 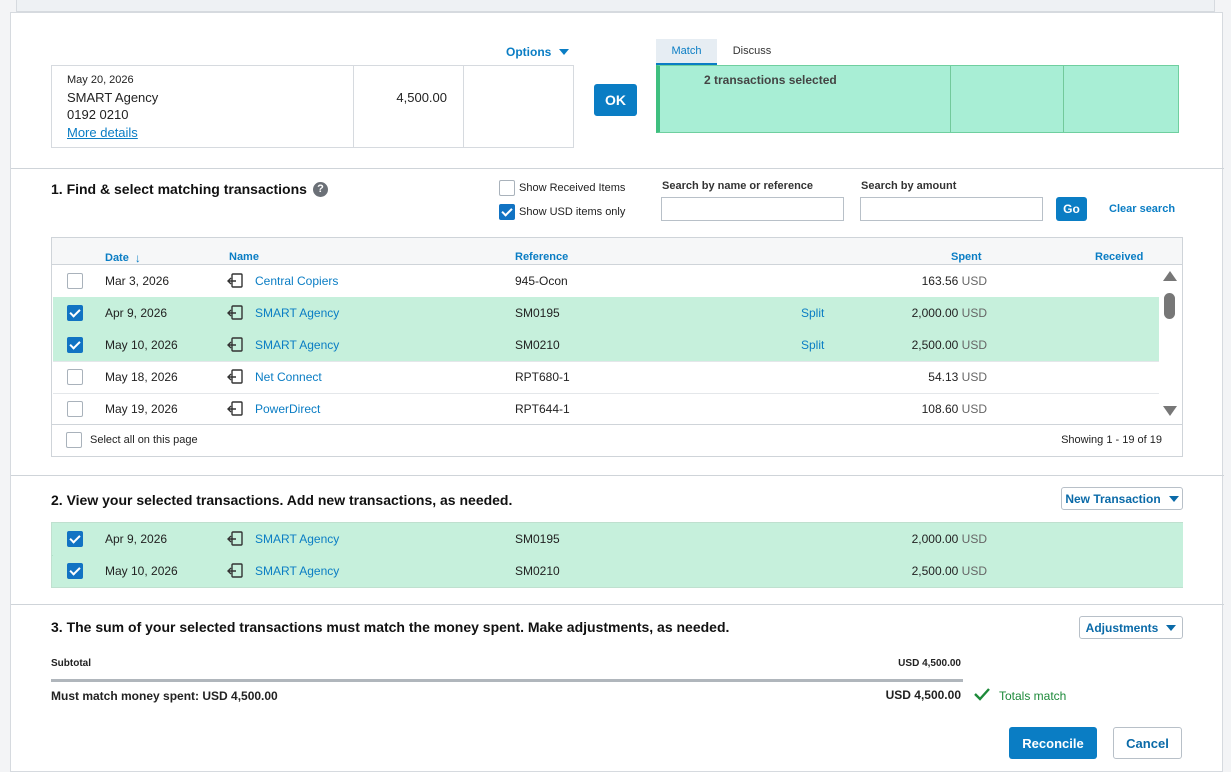 I want to click on row-reference: RPT680-1, so click(x=542, y=377).